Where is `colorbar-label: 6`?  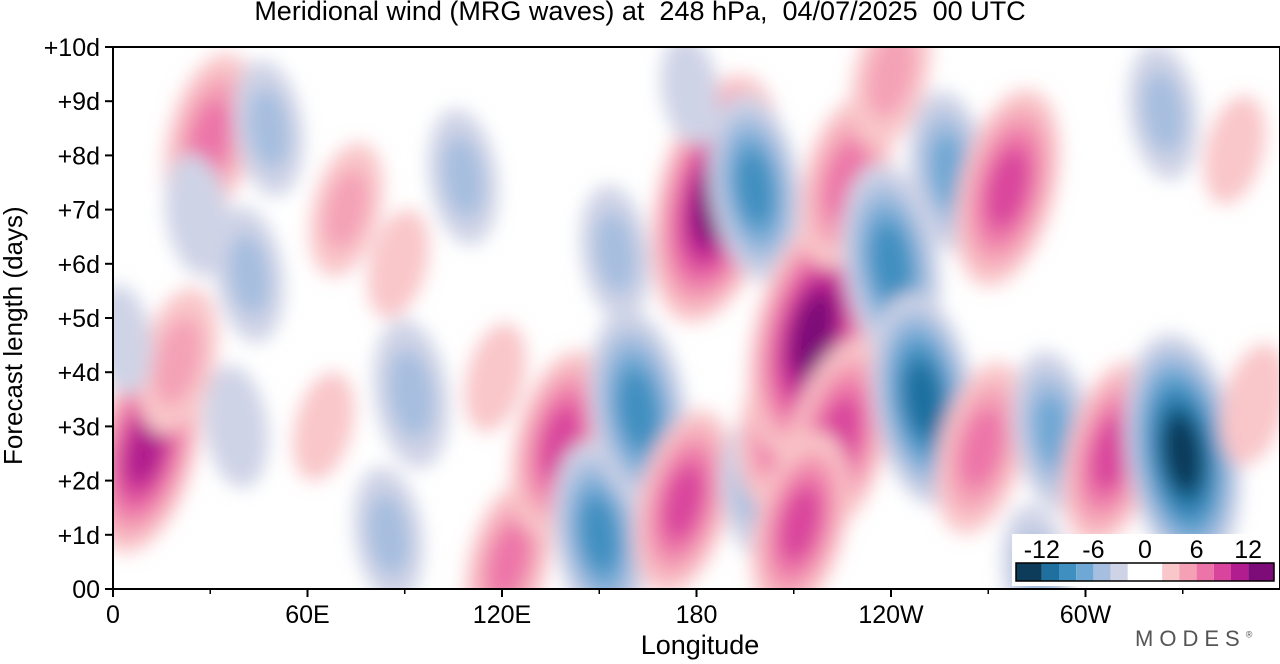 colorbar-label: 6 is located at coordinates (1197, 550).